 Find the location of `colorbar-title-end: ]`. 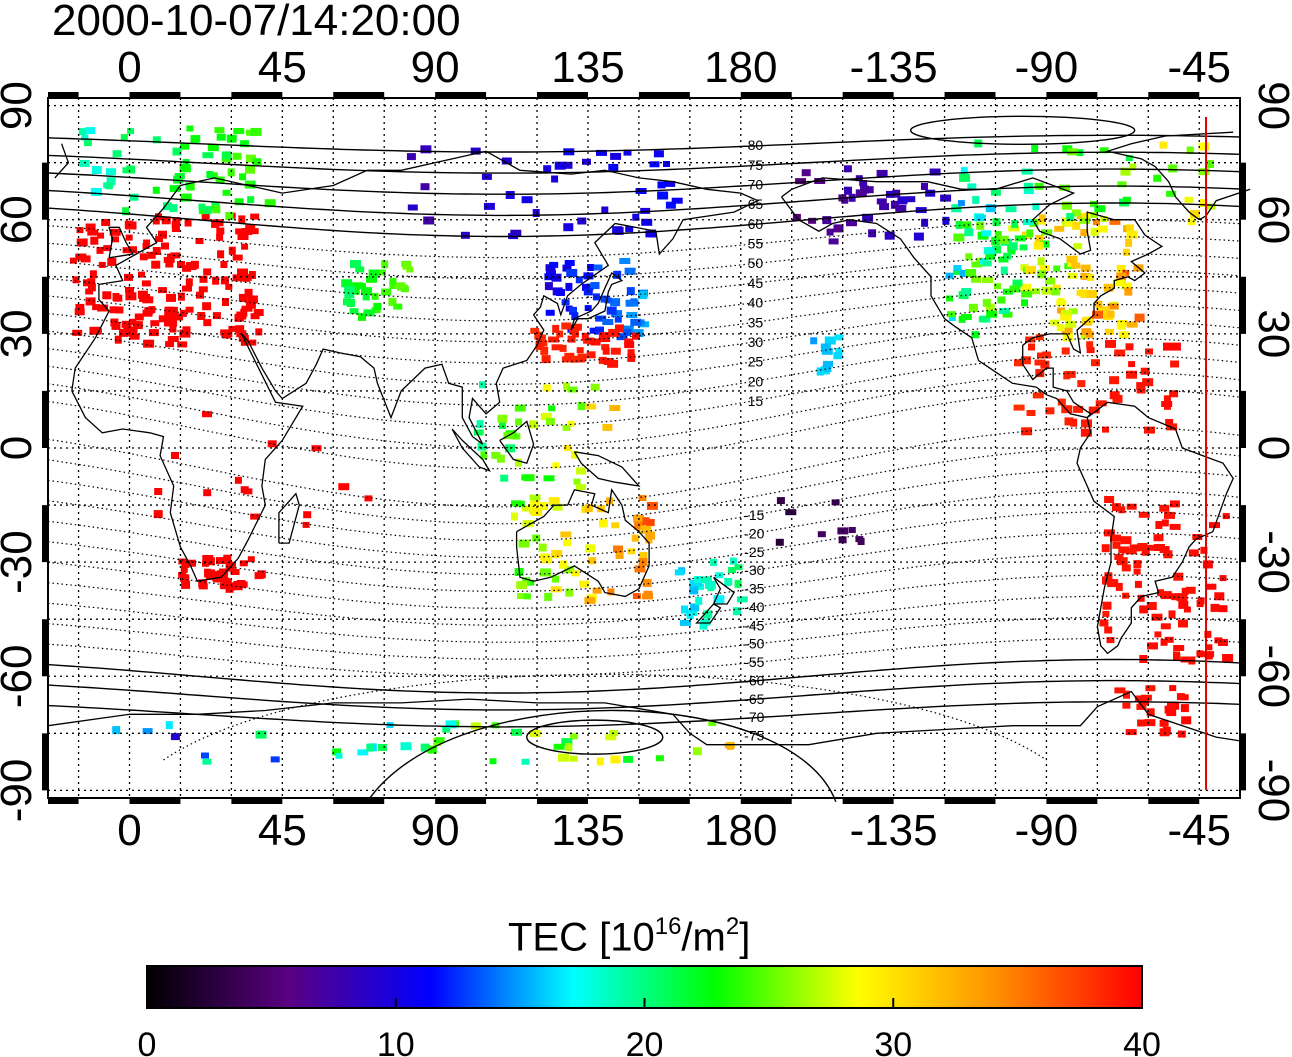

colorbar-title-end: ] is located at coordinates (745, 937).